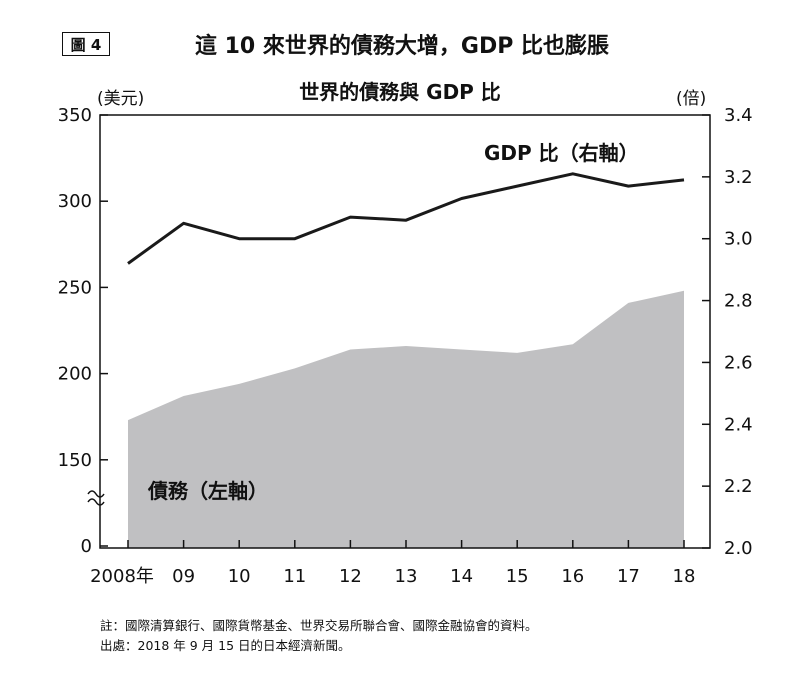 Image resolution: width=804 pixels, height=676 pixels. I want to click on x-tick-label: 12, so click(350, 576).